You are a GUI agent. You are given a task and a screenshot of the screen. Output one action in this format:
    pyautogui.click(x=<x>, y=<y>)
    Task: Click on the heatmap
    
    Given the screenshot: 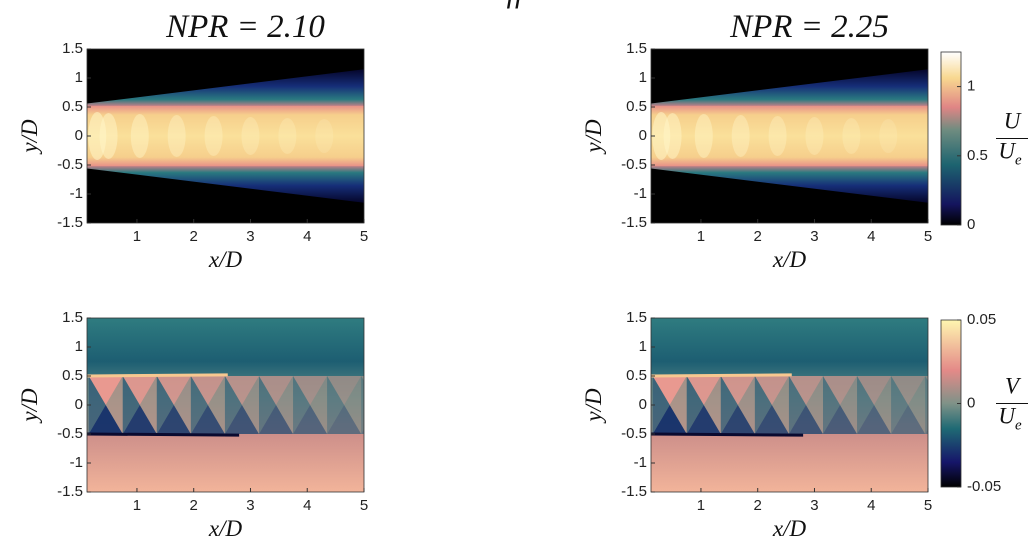 What is the action you would take?
    pyautogui.click(x=241, y=405)
    